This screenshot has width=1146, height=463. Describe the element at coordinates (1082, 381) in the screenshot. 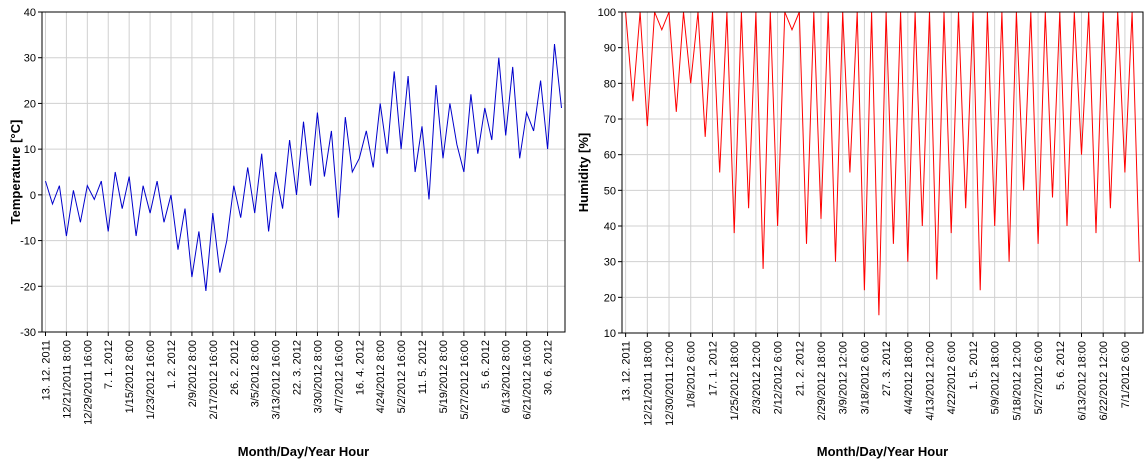

I see `x-tick-label: 6/13/2012 18:00` at that location.